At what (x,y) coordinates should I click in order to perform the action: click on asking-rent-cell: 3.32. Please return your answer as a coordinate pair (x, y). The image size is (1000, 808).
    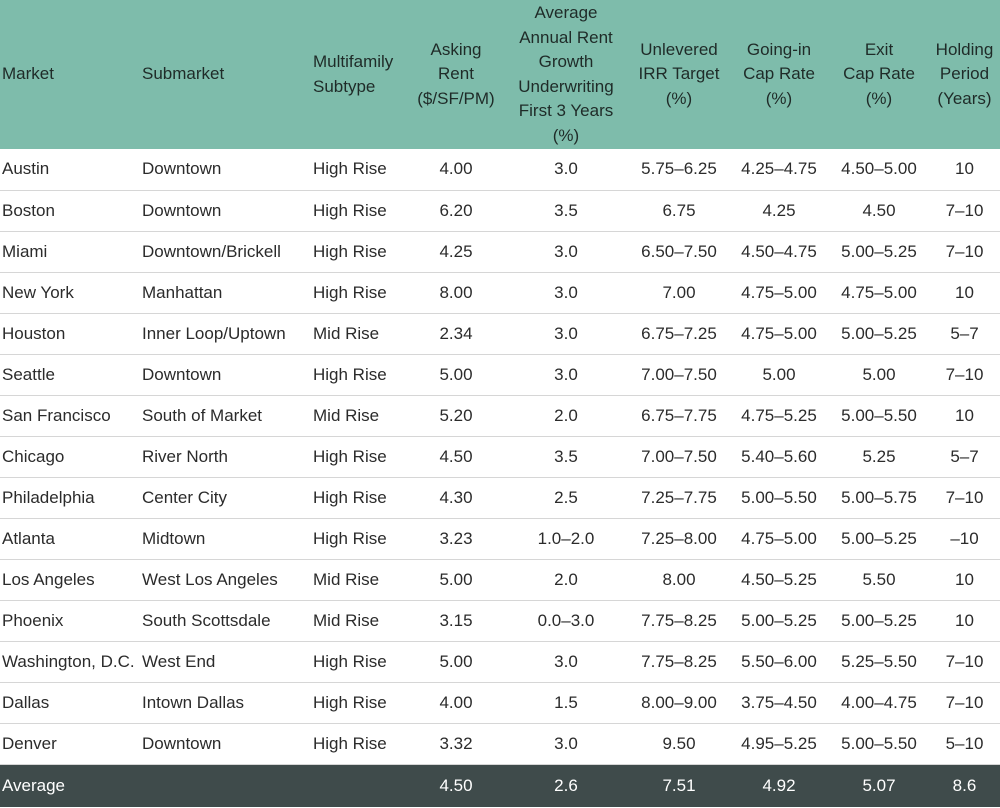
    Looking at the image, I should click on (456, 743).